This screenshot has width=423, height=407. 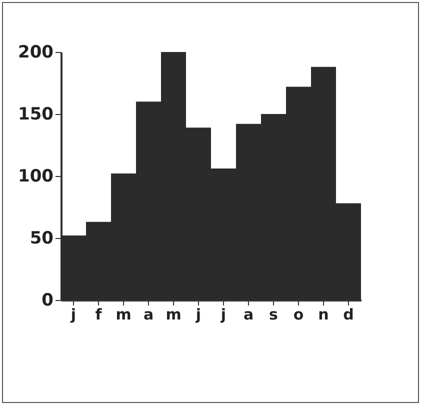 What do you see at coordinates (36, 176) in the screenshot?
I see `y-tick-label: 100` at bounding box center [36, 176].